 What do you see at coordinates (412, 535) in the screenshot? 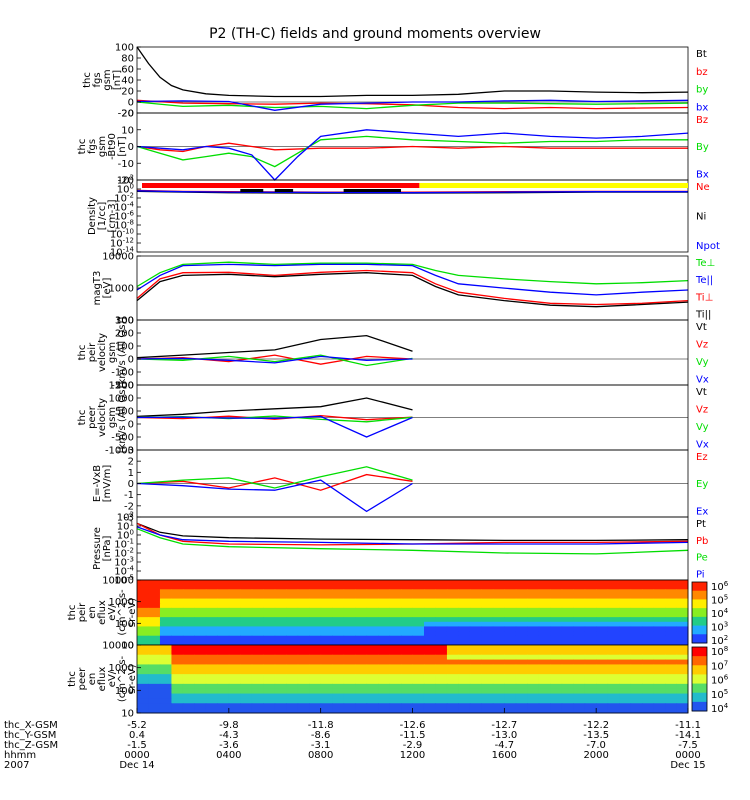
I see `series-Pi` at bounding box center [412, 535].